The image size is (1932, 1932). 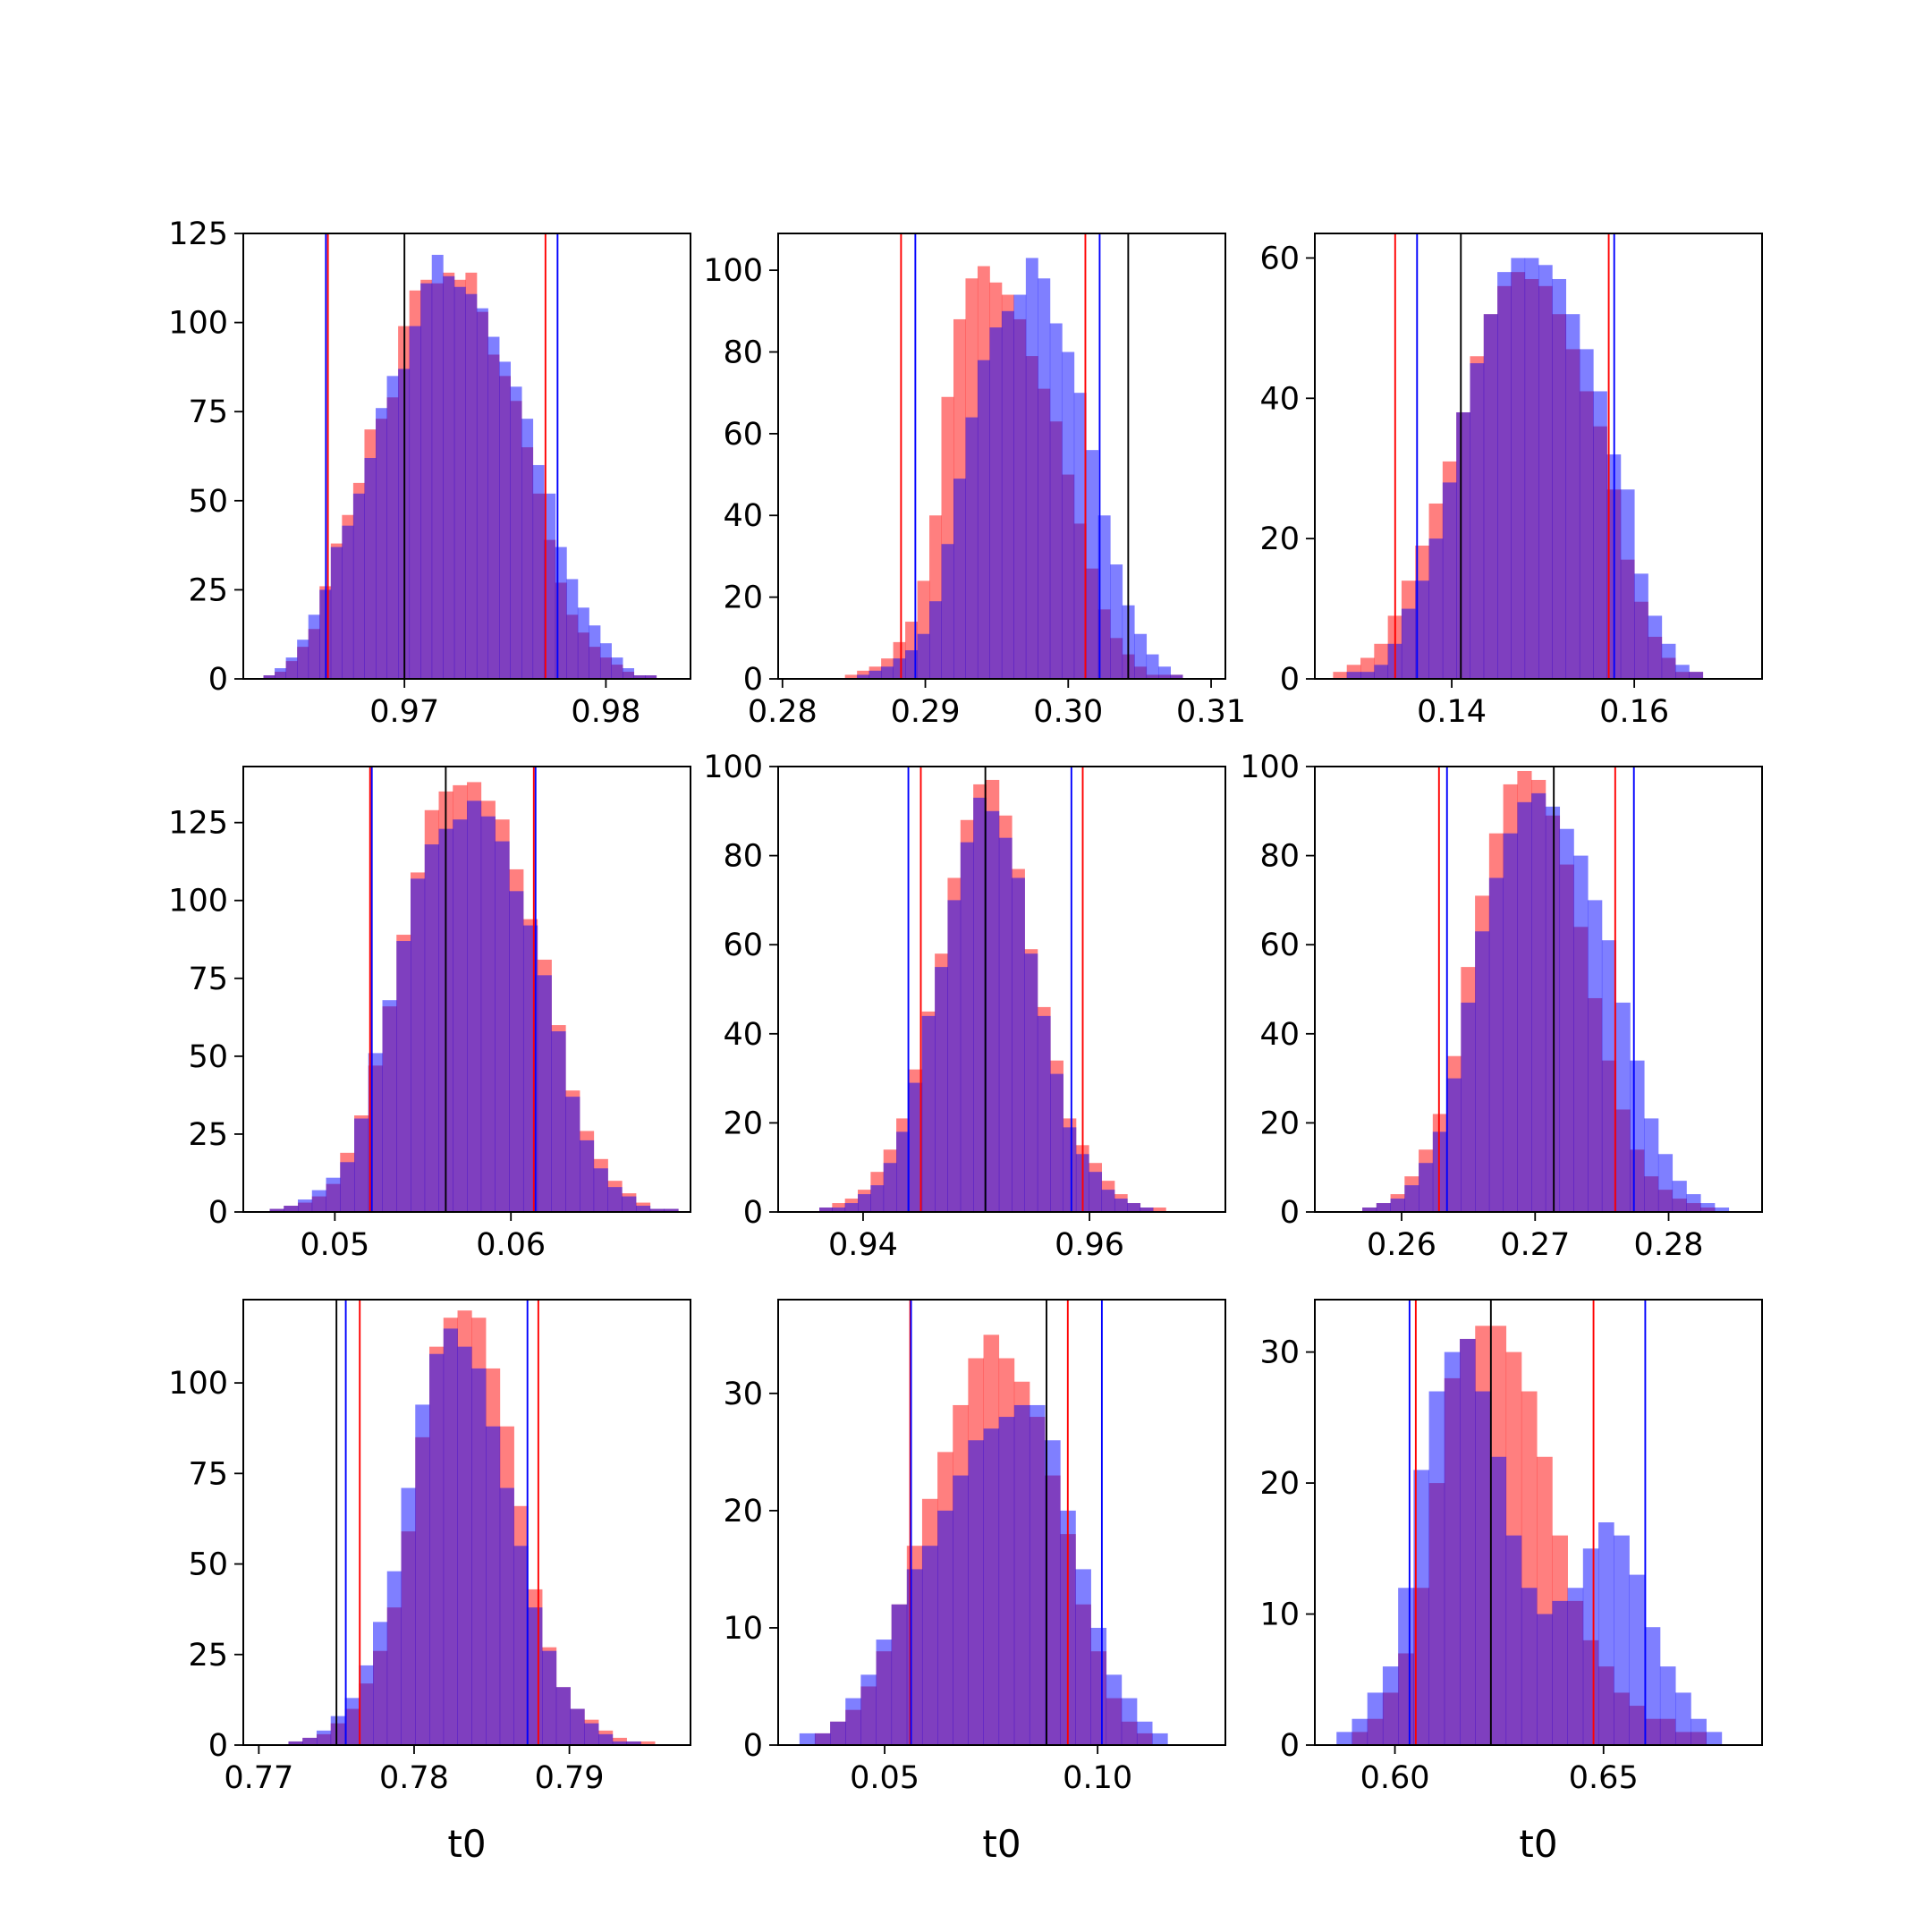 I want to click on subplot-8: 0.05 0.10 0 10 20 30 t0, so click(x=974, y=1582).